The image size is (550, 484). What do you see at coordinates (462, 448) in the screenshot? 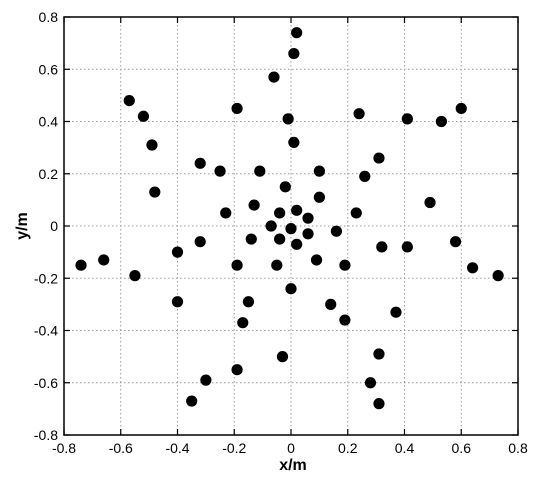
I see `x-tick-label: 0.6` at bounding box center [462, 448].